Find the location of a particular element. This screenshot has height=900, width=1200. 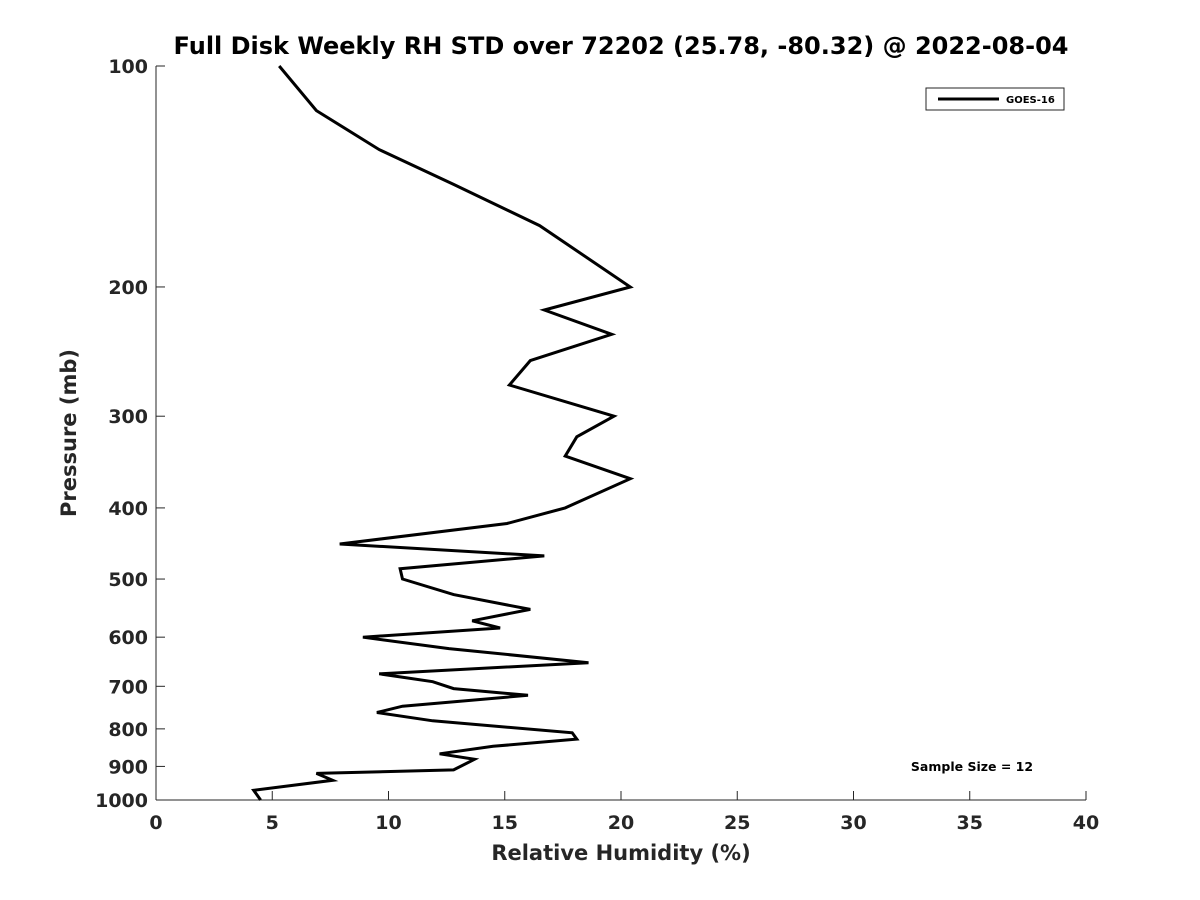

y-axis-label: Pressure (mb) is located at coordinates (69, 433).